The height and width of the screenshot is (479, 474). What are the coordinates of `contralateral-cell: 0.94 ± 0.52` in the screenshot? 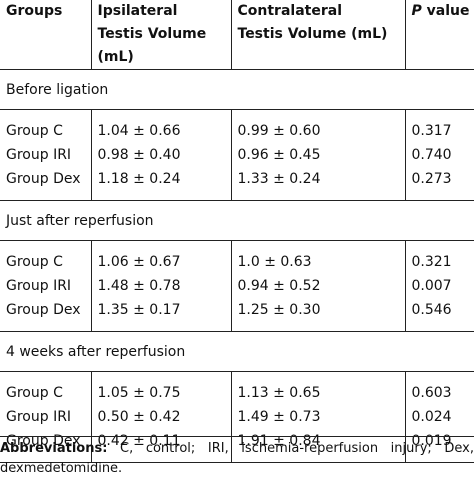 It's located at (318, 286).